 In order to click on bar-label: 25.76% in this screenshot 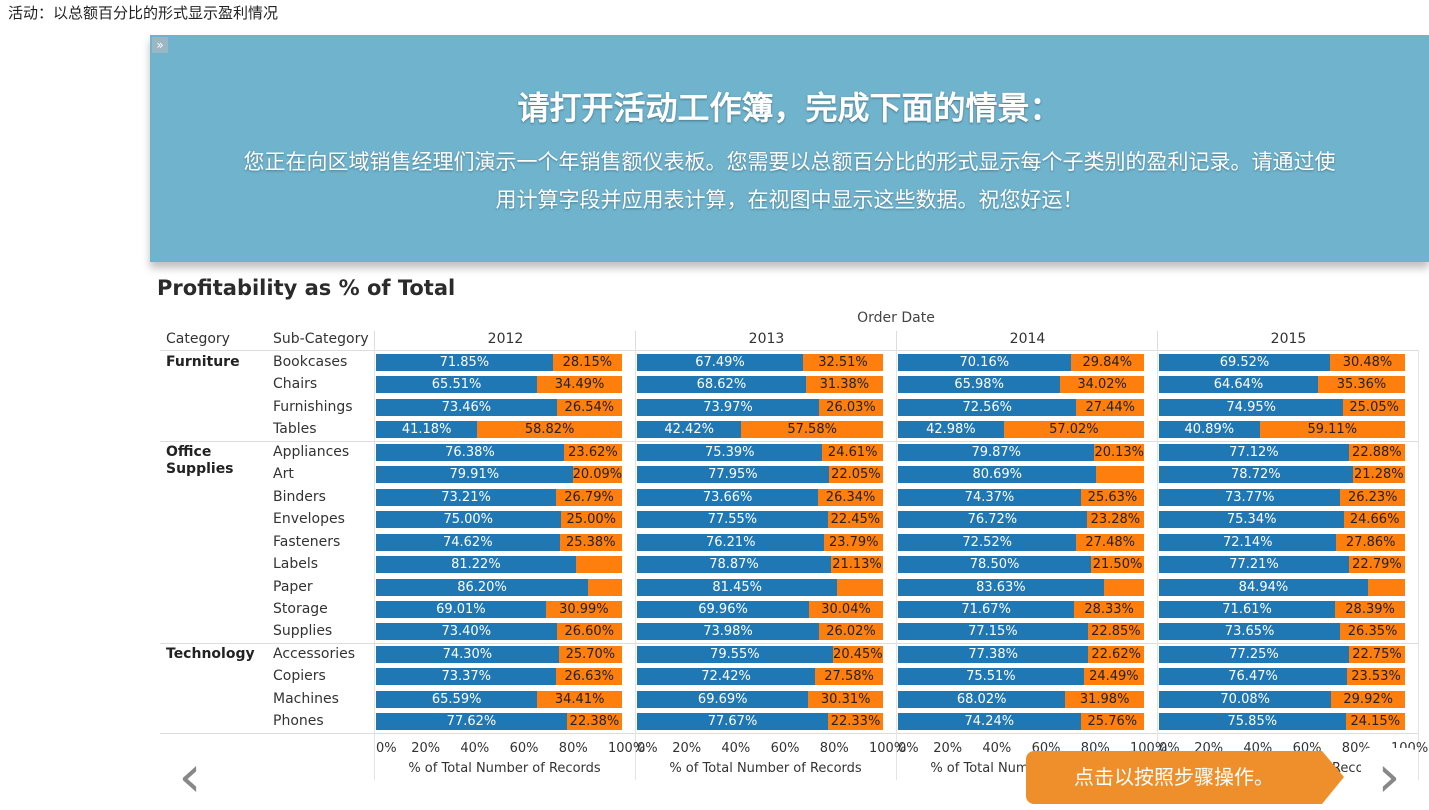, I will do `click(1112, 722)`.